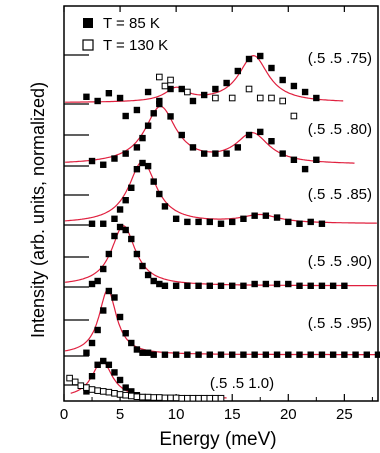  Describe the element at coordinates (76, 220) in the screenshot. I see `offset-ticks` at that location.